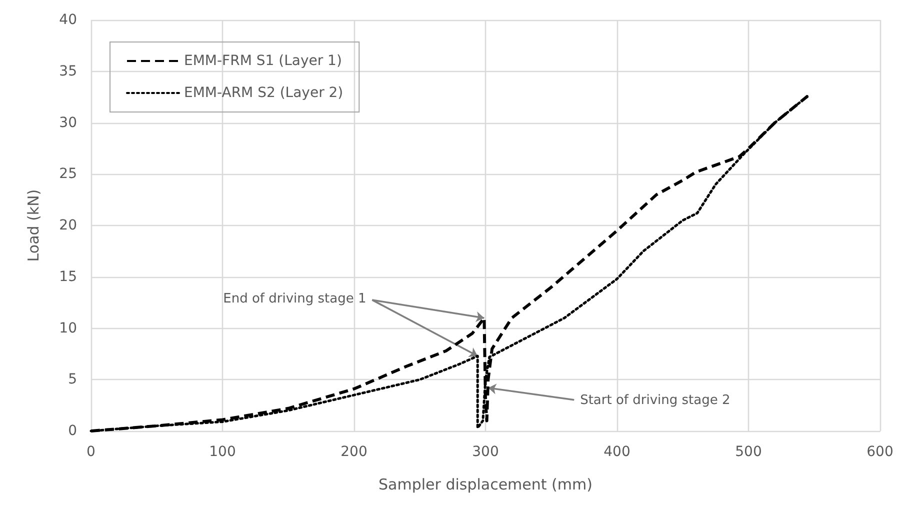  I want to click on x-tick-label: 500, so click(748, 452).